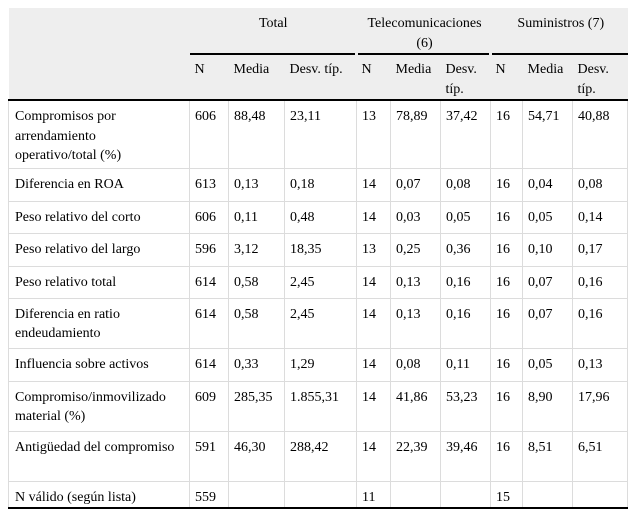  I want to click on cell: 285,35, so click(256, 406).